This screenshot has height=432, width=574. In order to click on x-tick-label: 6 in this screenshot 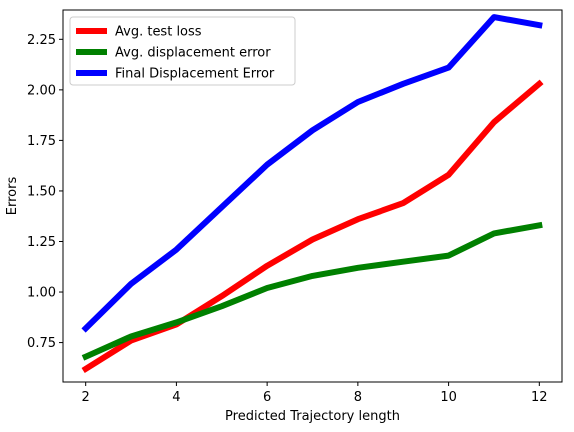, I will do `click(267, 397)`.